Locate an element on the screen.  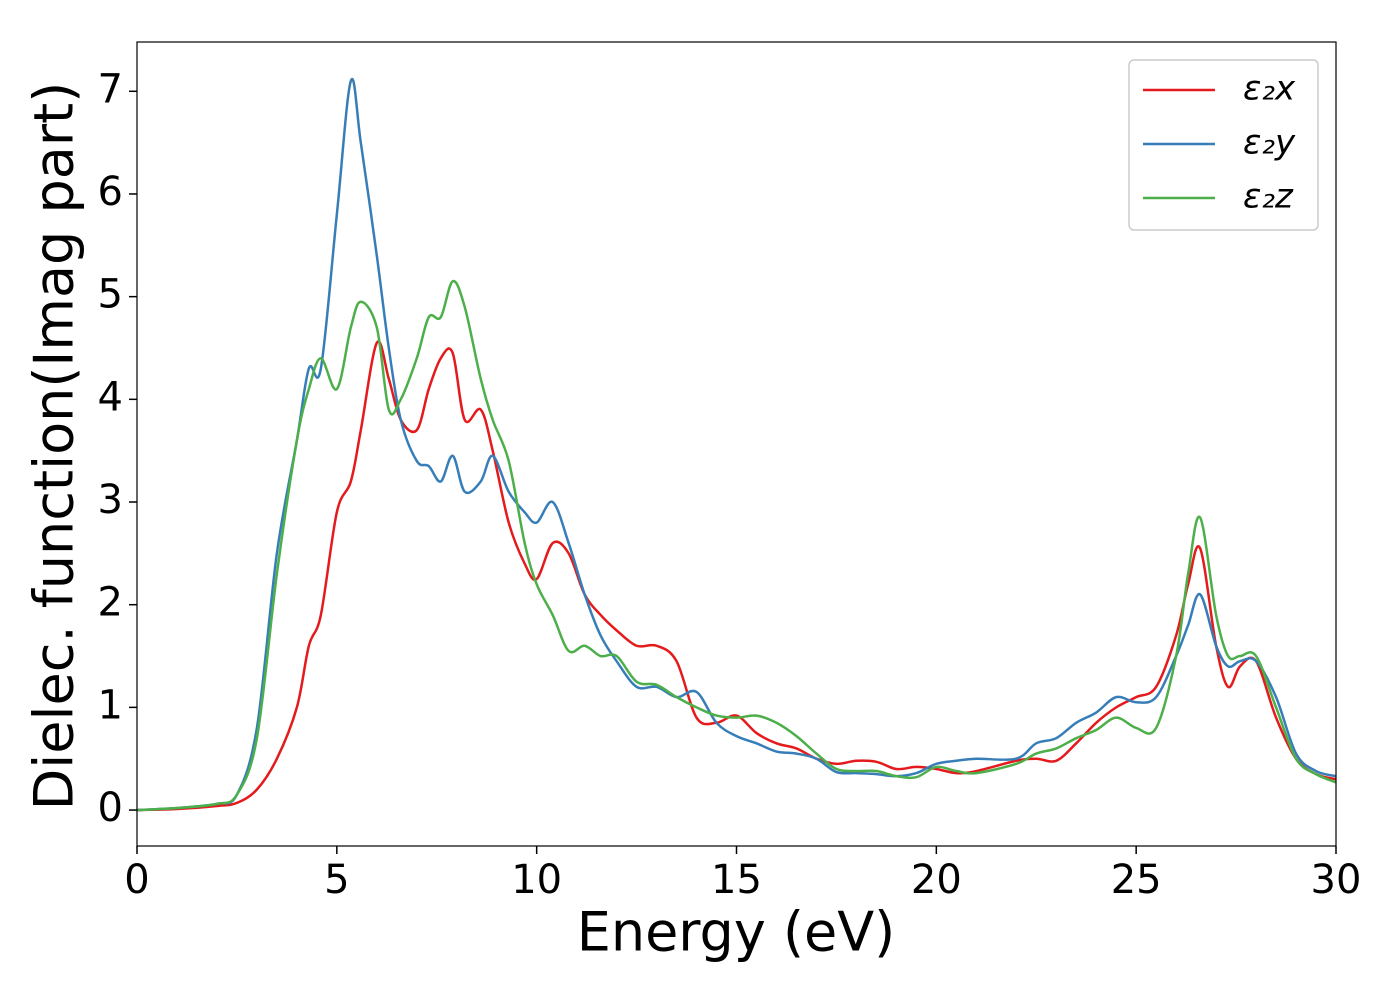
legend-box is located at coordinates (1223, 145).